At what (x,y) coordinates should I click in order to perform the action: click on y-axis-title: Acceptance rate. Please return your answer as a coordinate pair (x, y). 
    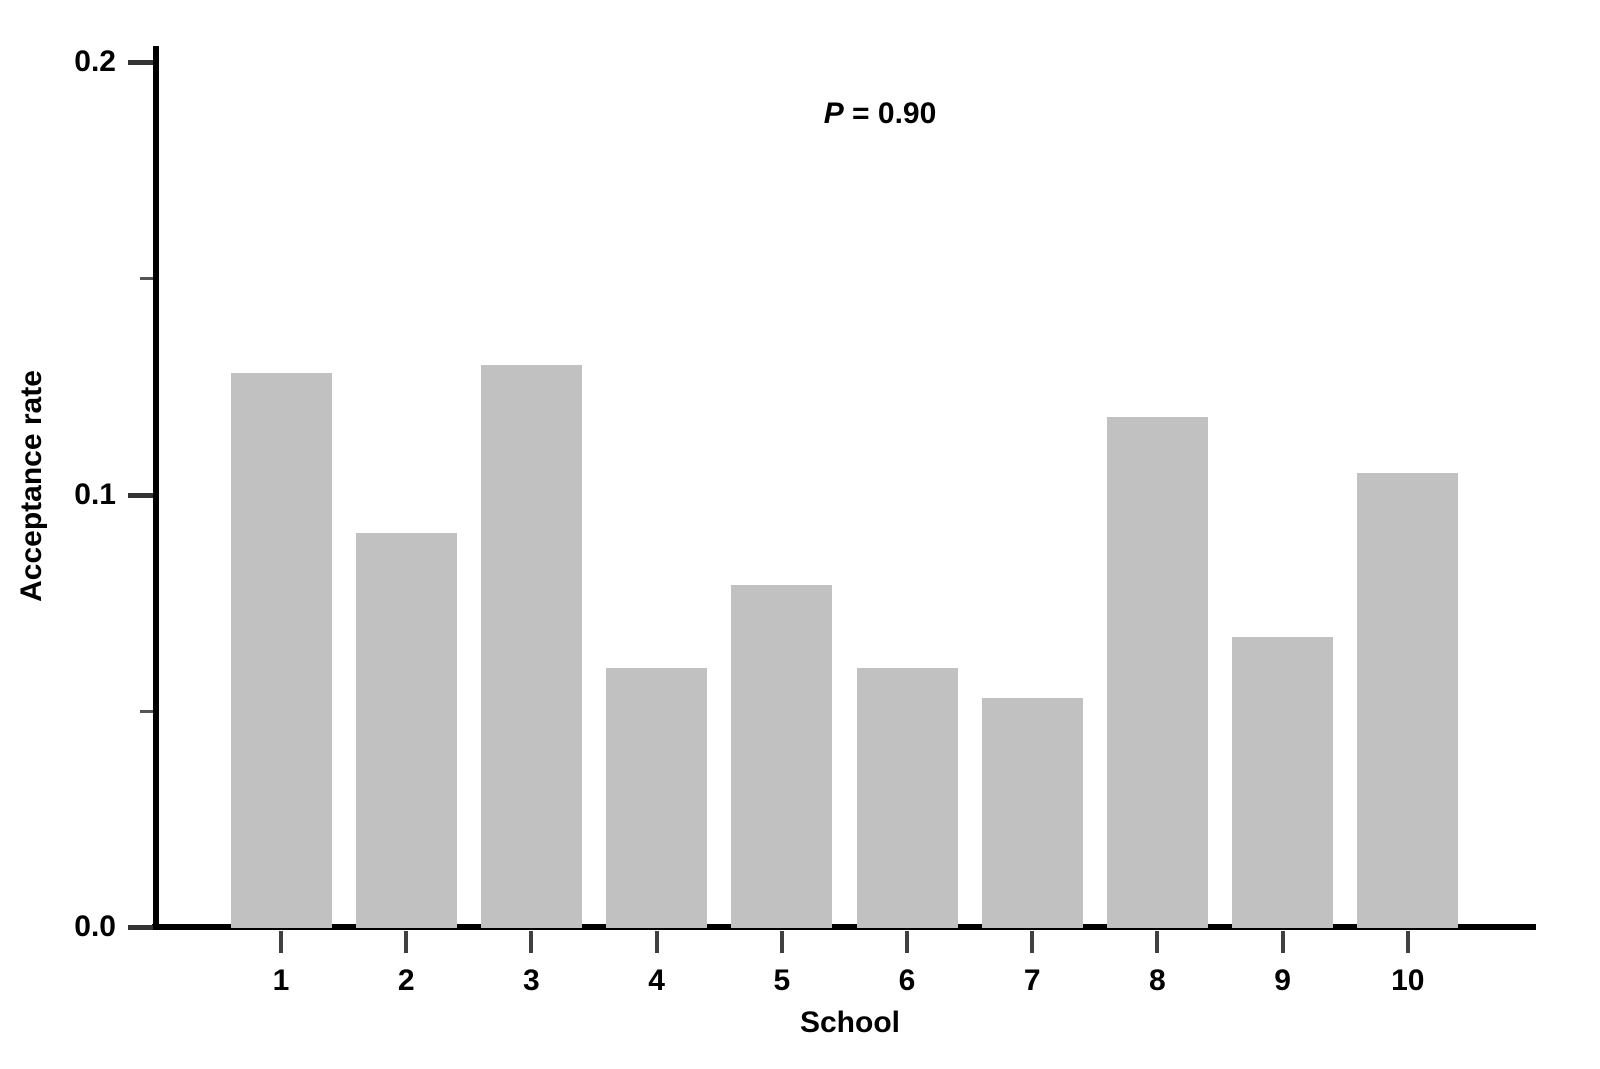
    Looking at the image, I should click on (31, 486).